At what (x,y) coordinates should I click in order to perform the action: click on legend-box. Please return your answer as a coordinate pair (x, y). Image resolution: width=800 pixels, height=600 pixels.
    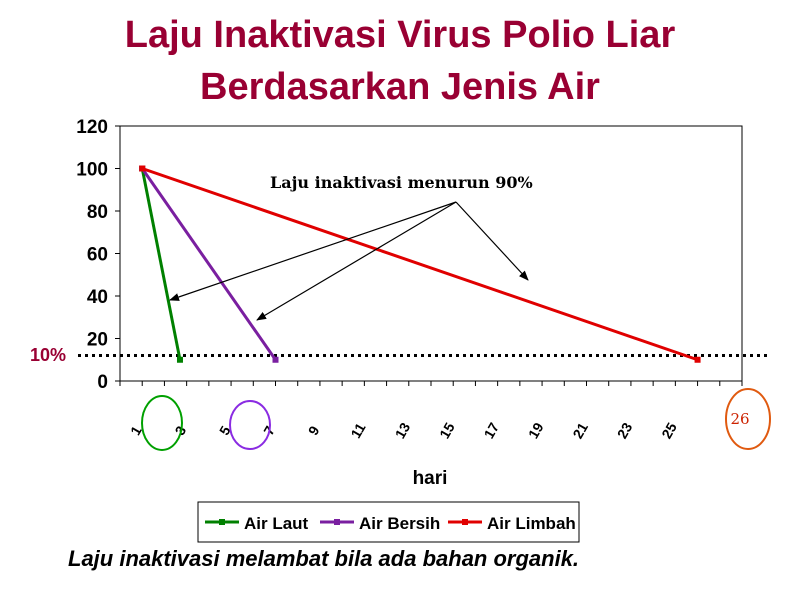
    Looking at the image, I should click on (388, 522).